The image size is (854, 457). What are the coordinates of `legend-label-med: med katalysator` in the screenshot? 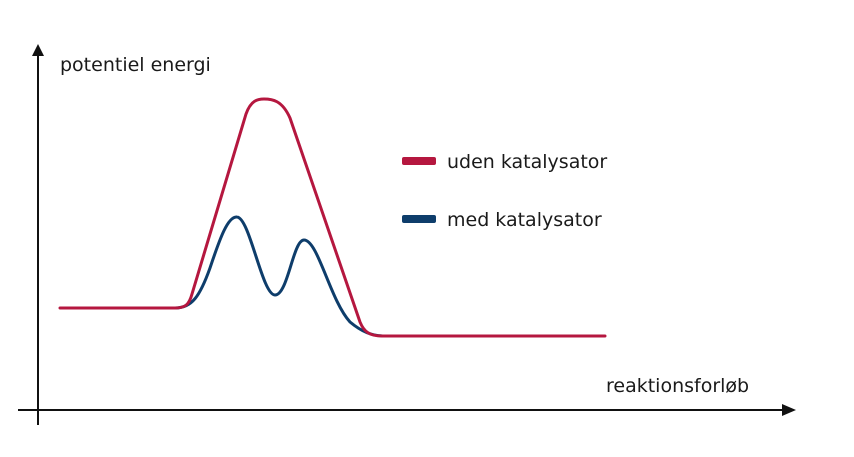 It's located at (524, 220).